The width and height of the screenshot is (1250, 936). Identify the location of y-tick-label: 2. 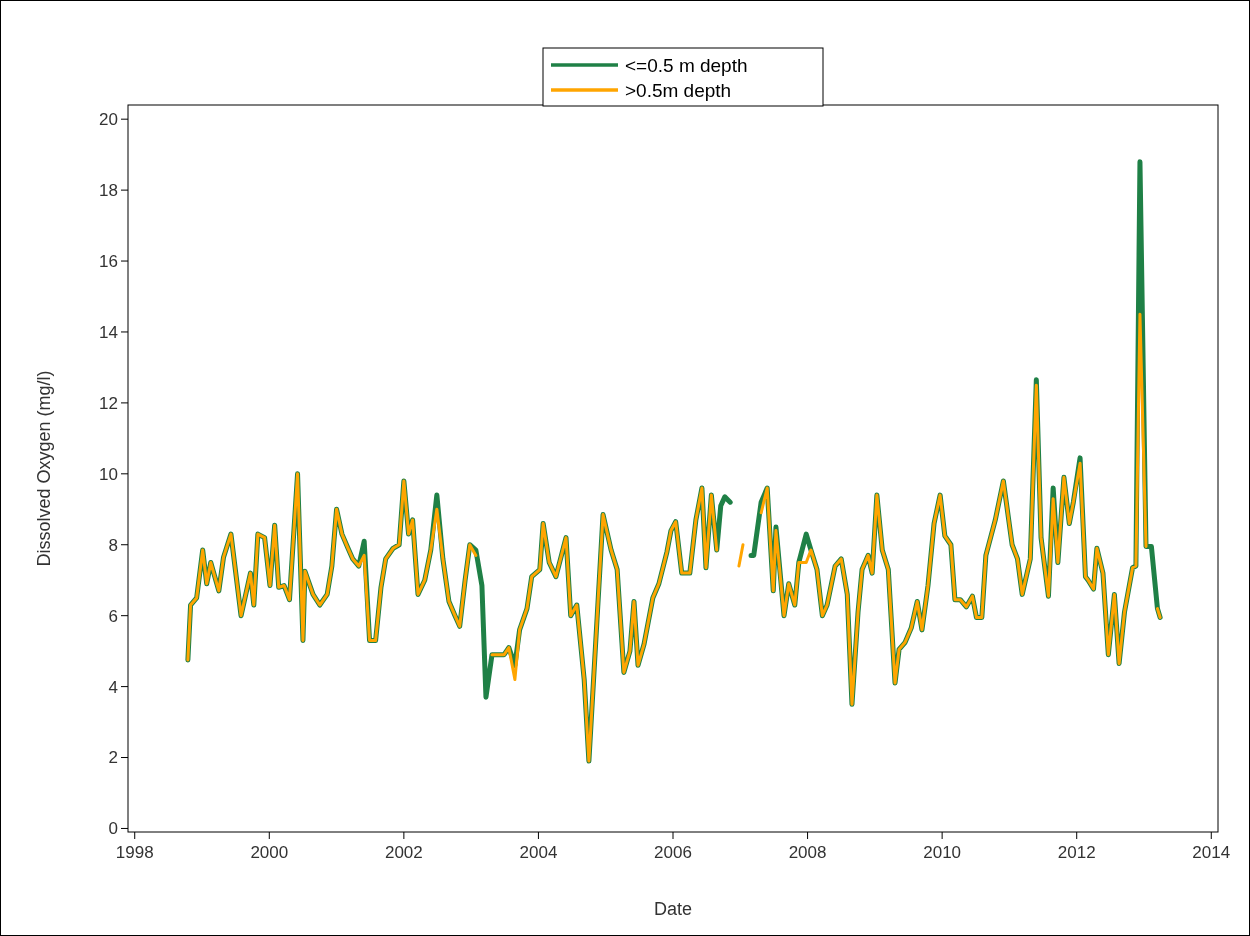
(113, 758).